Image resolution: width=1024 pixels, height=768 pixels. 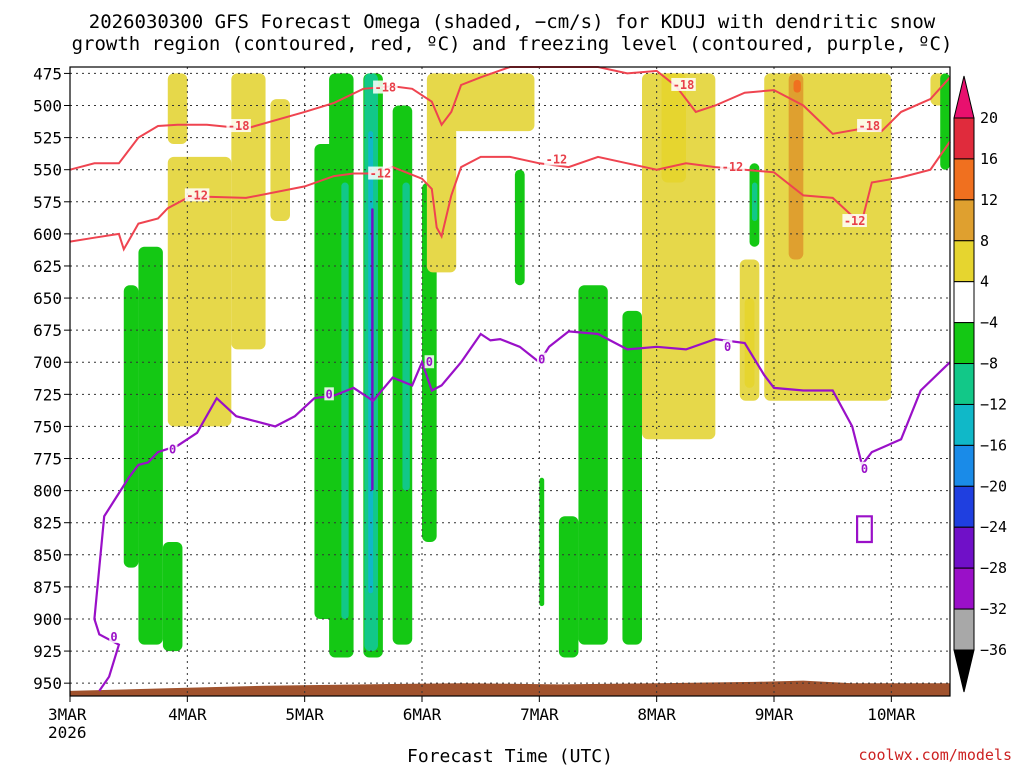 What do you see at coordinates (989, 364) in the screenshot?
I see `colorbar-label: −8` at bounding box center [989, 364].